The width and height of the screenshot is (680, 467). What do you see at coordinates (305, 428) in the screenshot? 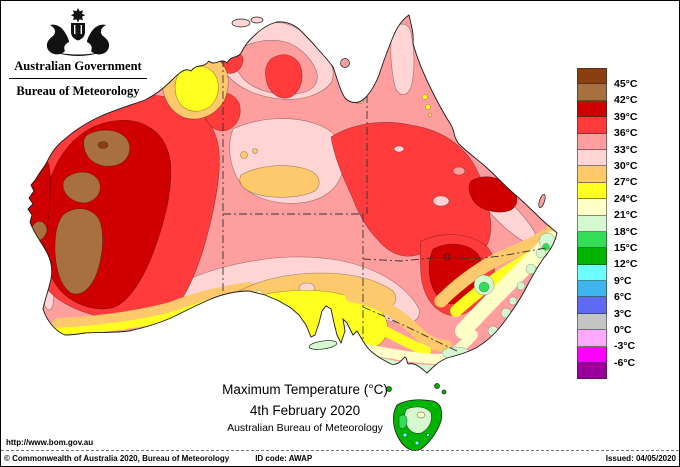
I see `map-org: Australian Bureau of Meteorology` at bounding box center [305, 428].